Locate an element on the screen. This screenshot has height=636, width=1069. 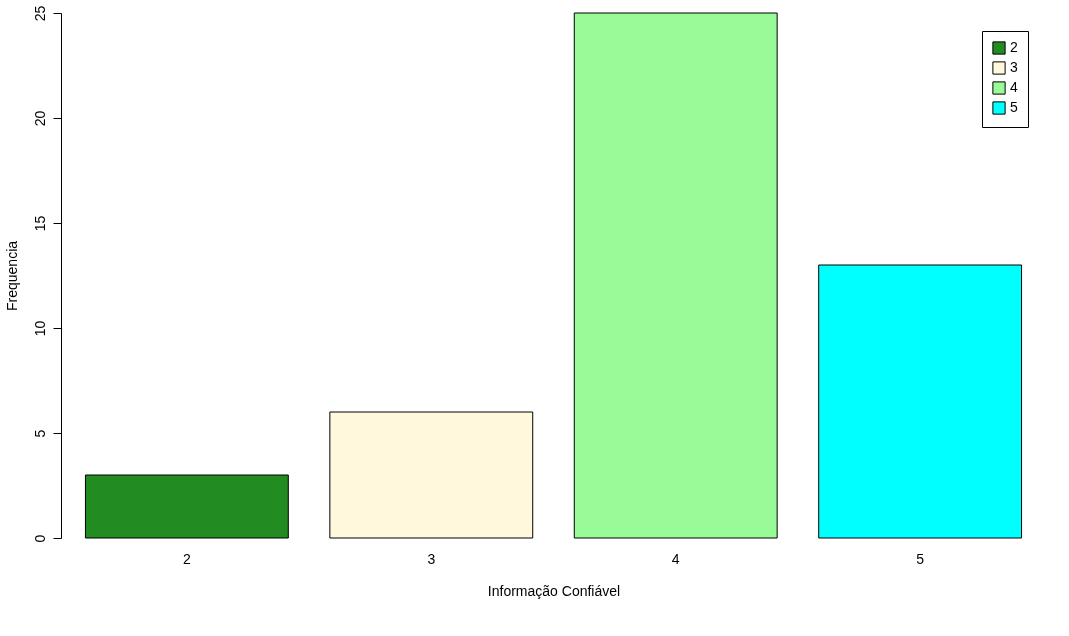
legend-label: 2 is located at coordinates (1014, 47).